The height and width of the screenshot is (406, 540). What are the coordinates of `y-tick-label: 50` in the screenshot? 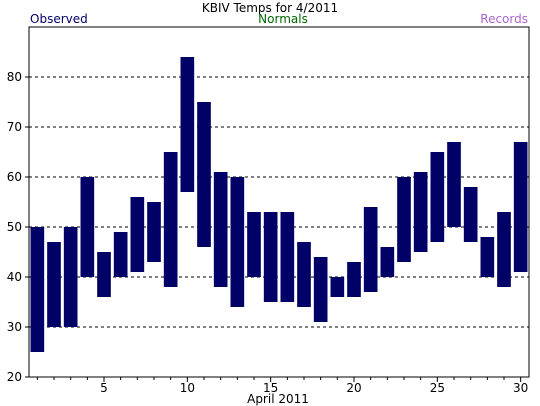 It's located at (14, 227).